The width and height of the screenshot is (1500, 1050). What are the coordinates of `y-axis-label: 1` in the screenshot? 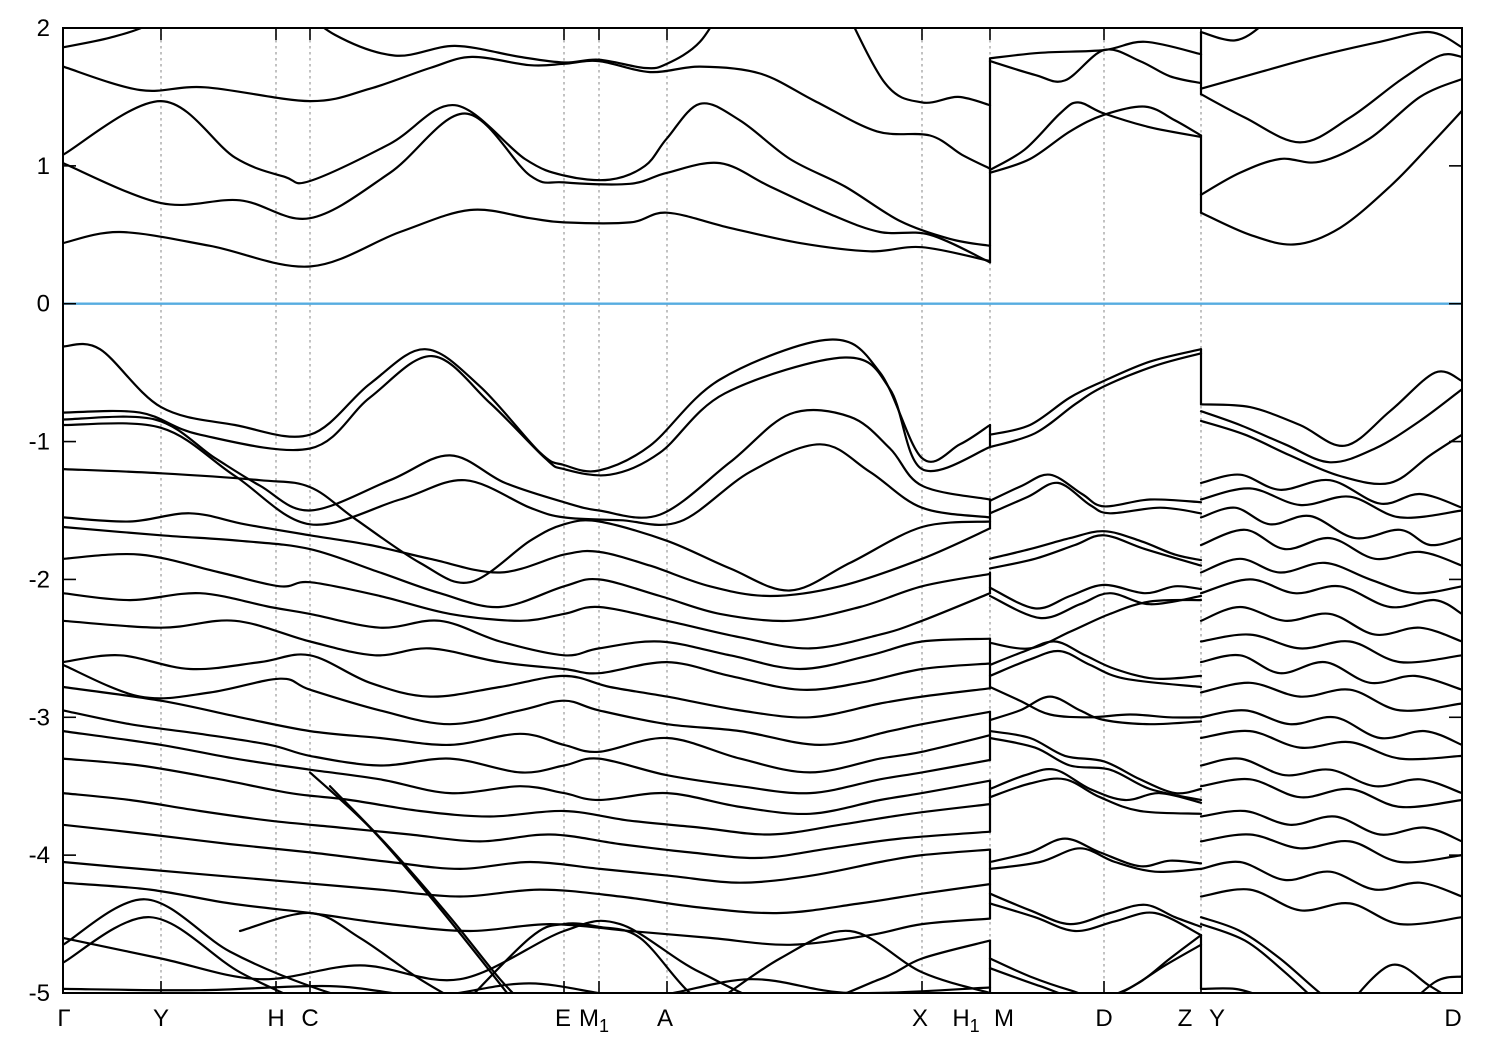 It's located at (43, 166).